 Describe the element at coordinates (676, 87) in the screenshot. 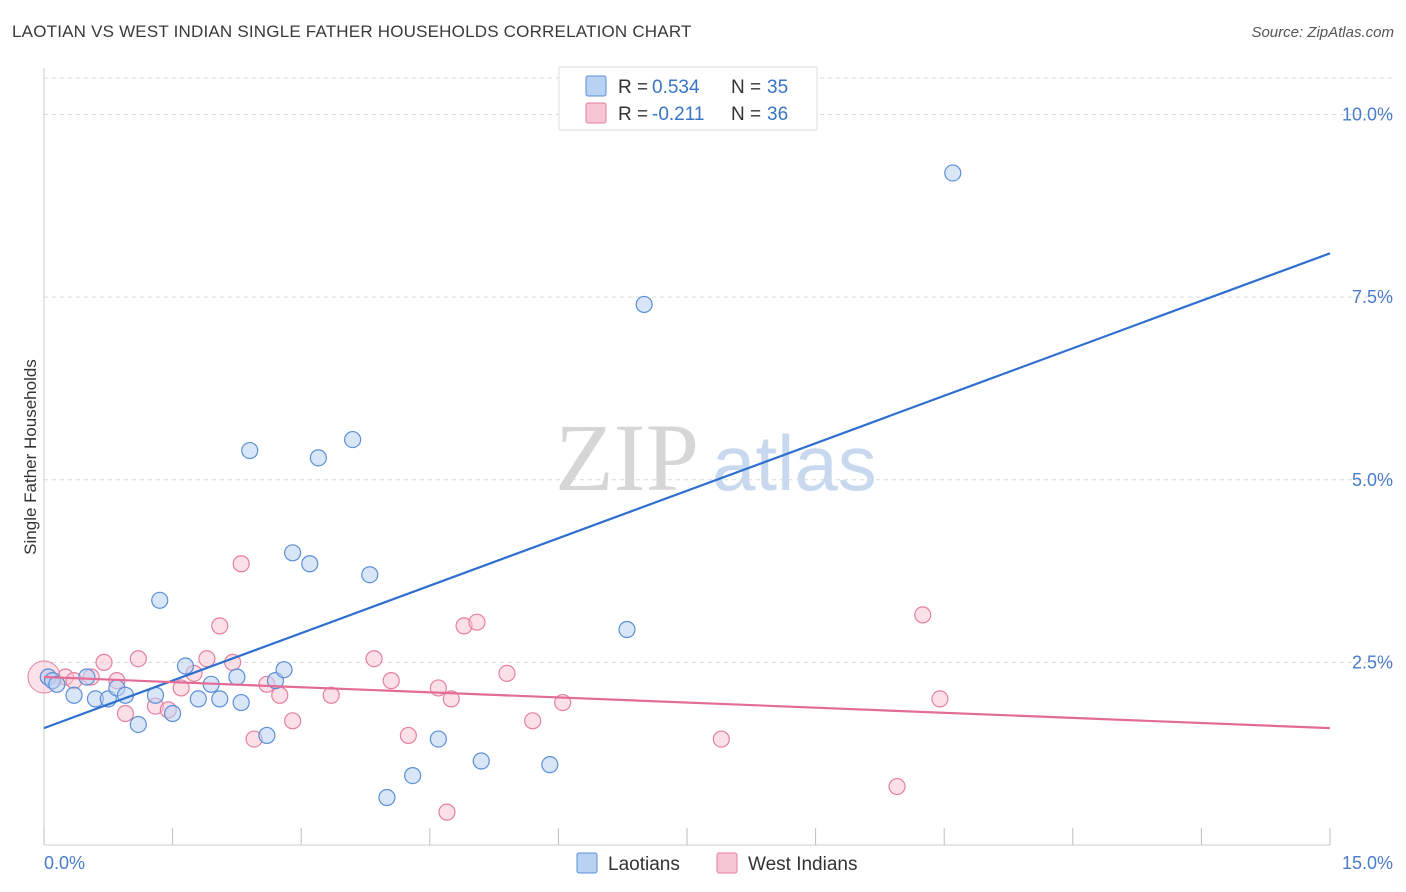

I see `legend-r-value-0: 0.534` at that location.